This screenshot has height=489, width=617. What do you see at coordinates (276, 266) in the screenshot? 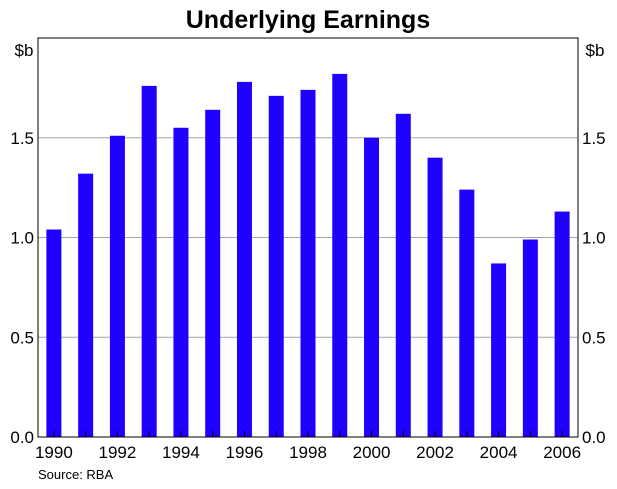
I see `bar-1997` at bounding box center [276, 266].